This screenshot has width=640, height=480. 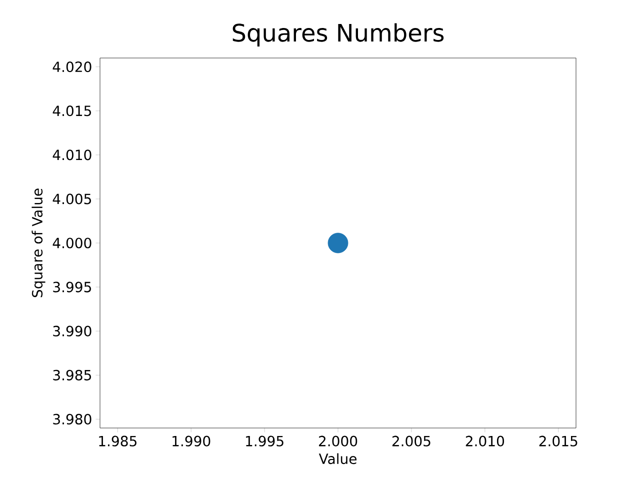 What do you see at coordinates (191, 441) in the screenshot?
I see `x-tick-label: 1.990` at bounding box center [191, 441].